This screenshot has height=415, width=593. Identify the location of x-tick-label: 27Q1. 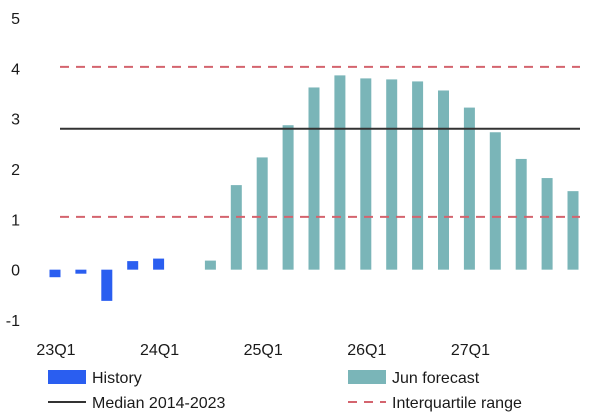
(470, 350).